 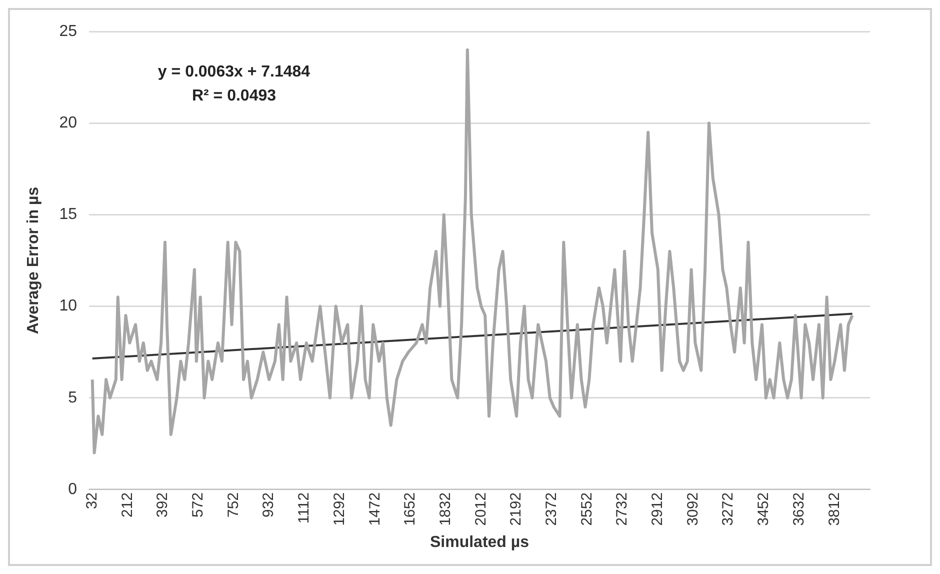 I want to click on x-tick-label: 2012, so click(x=481, y=509).